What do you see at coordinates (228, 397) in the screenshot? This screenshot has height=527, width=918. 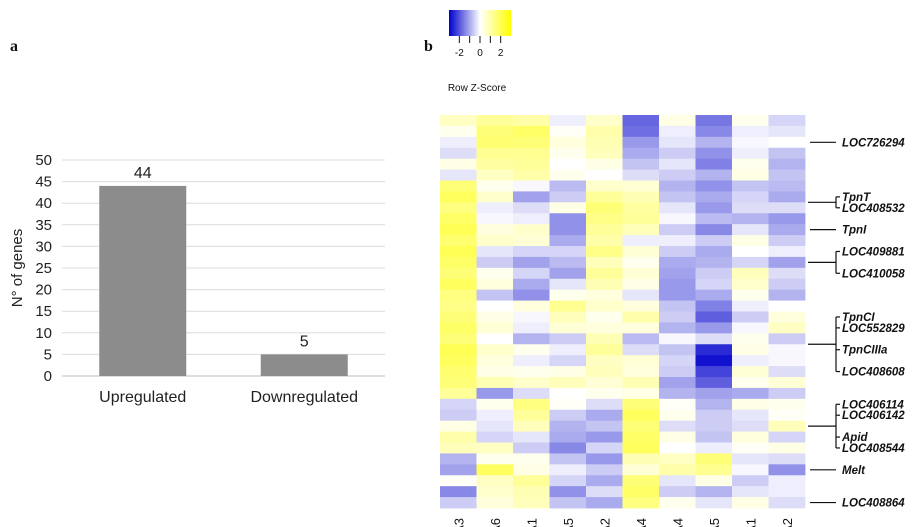 I see `bar-category-labels: Upregulated Downregulated` at bounding box center [228, 397].